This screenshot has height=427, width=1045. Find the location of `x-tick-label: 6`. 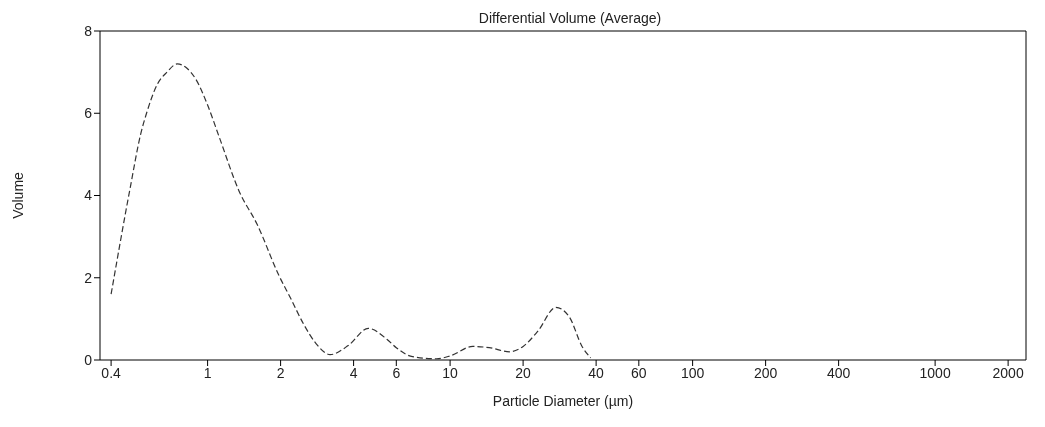

x-tick-label: 6 is located at coordinates (396, 372).